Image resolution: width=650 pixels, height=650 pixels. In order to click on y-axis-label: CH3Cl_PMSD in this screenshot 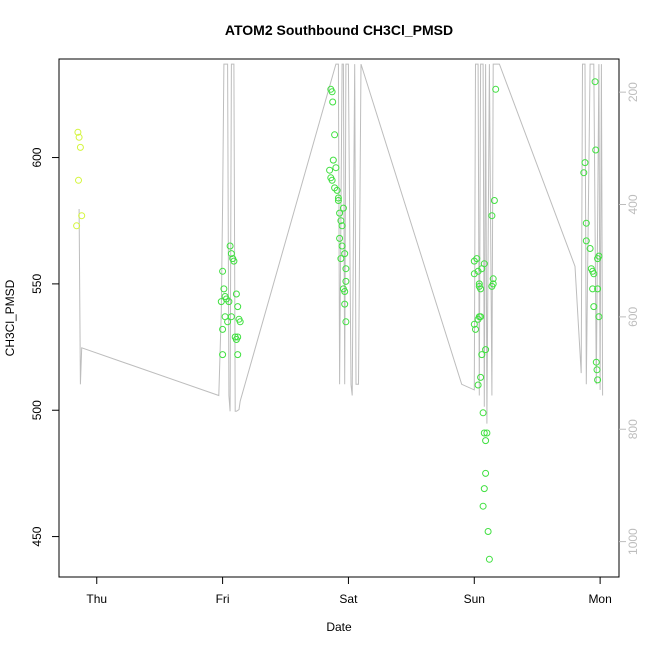, I will do `click(10, 317)`.